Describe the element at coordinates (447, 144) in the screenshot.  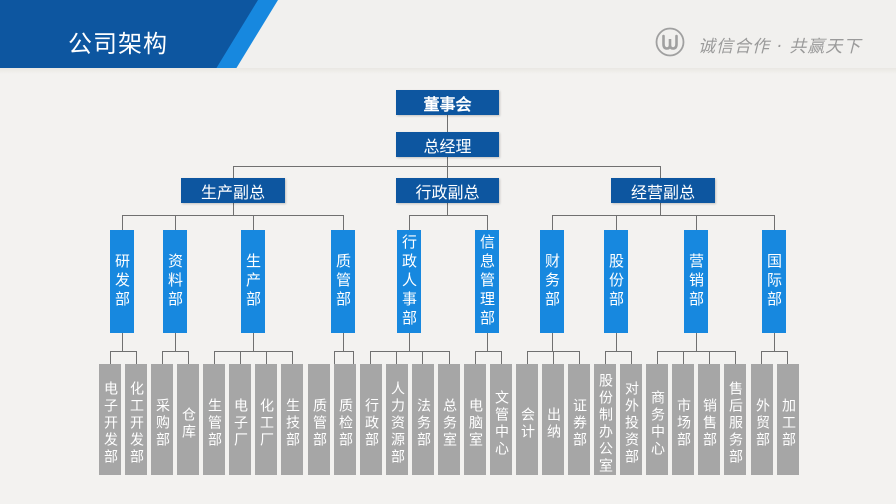
I see `general-manager-box: 总经理` at that location.